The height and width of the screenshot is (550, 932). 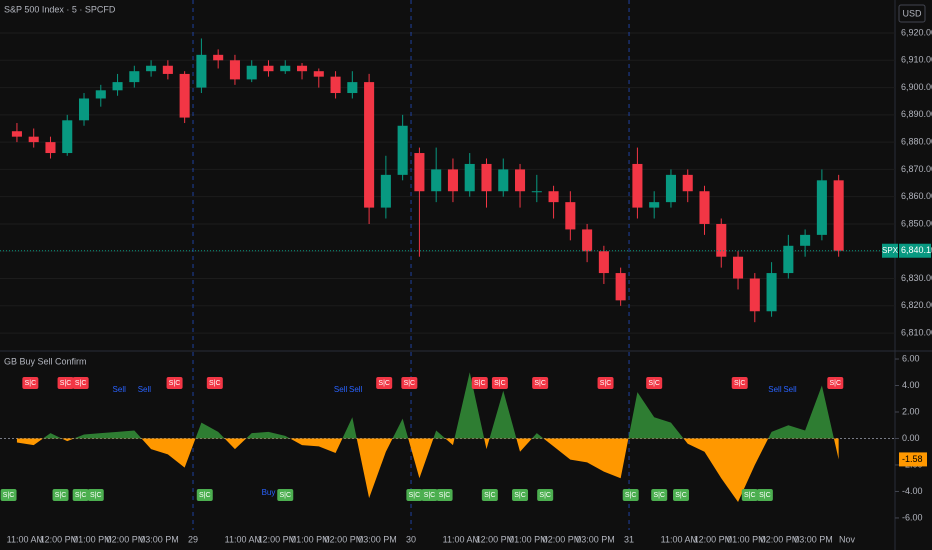 What do you see at coordinates (269, 492) in the screenshot?
I see `buy-label: Buy` at bounding box center [269, 492].